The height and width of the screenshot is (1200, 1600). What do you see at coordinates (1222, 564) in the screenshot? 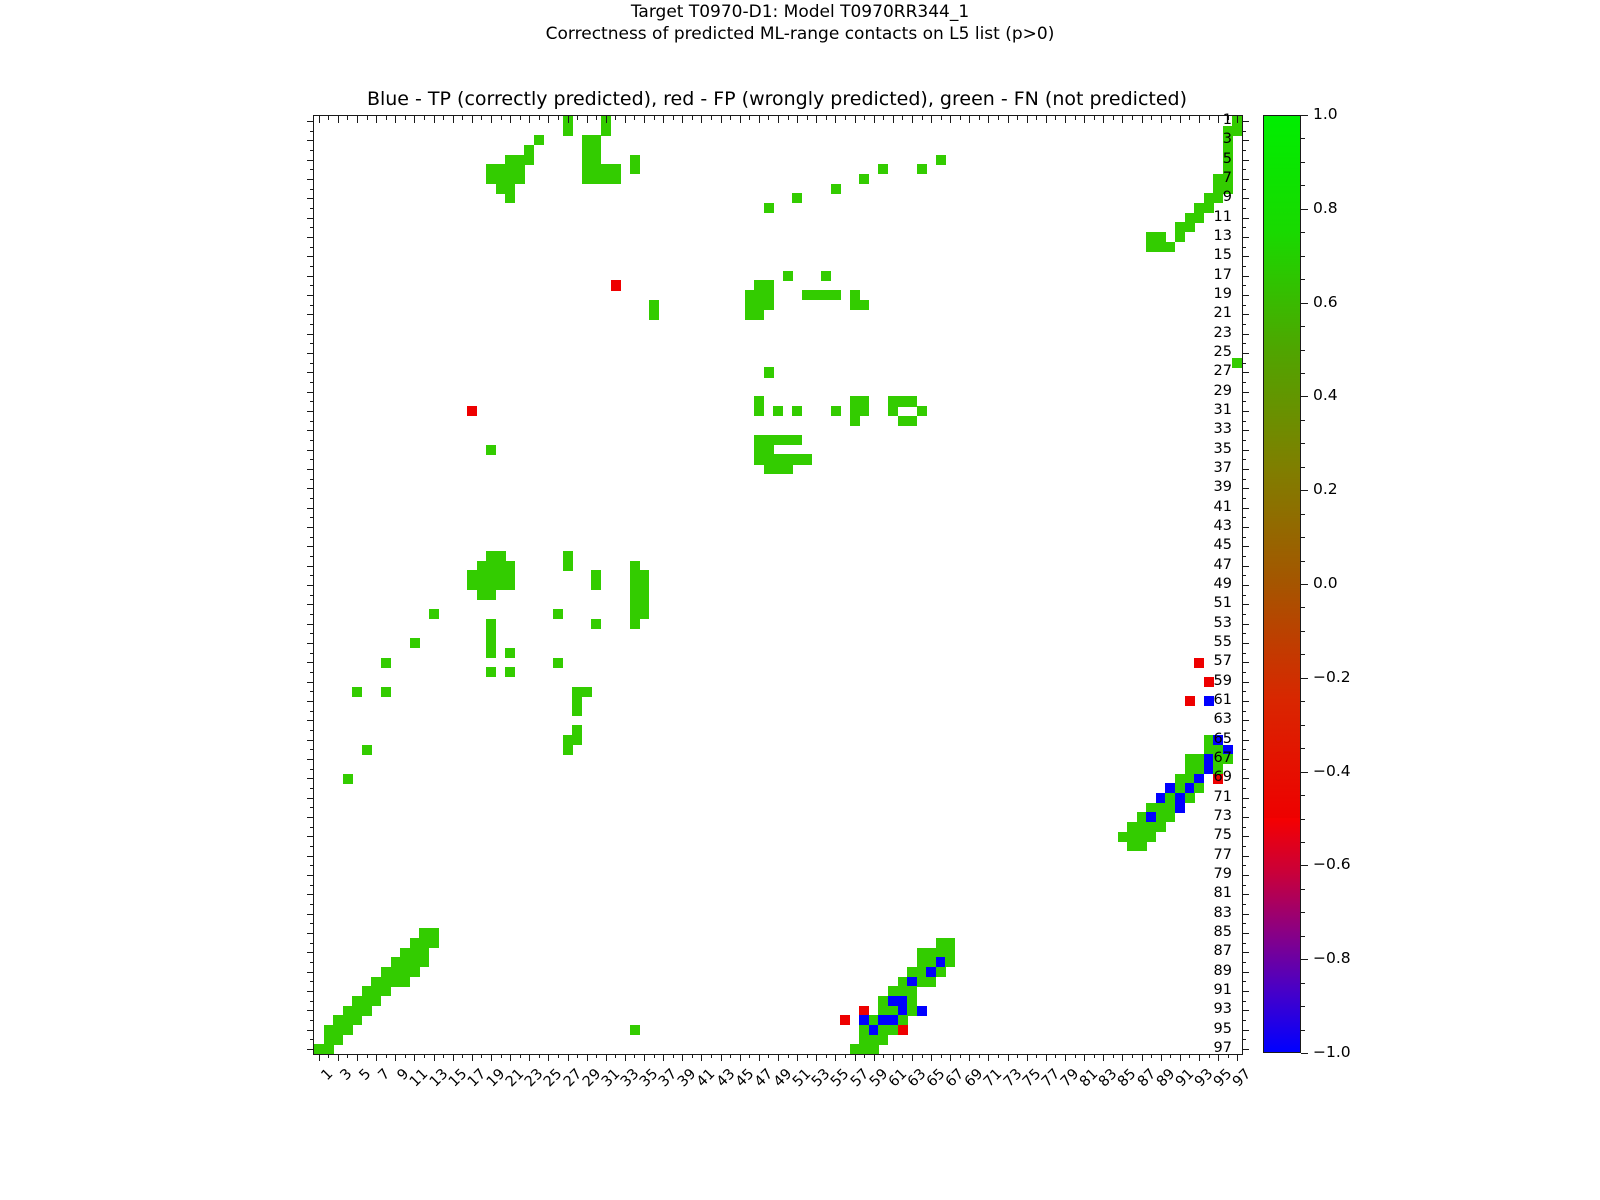
I see `y-tick-label: 47` at bounding box center [1222, 564].